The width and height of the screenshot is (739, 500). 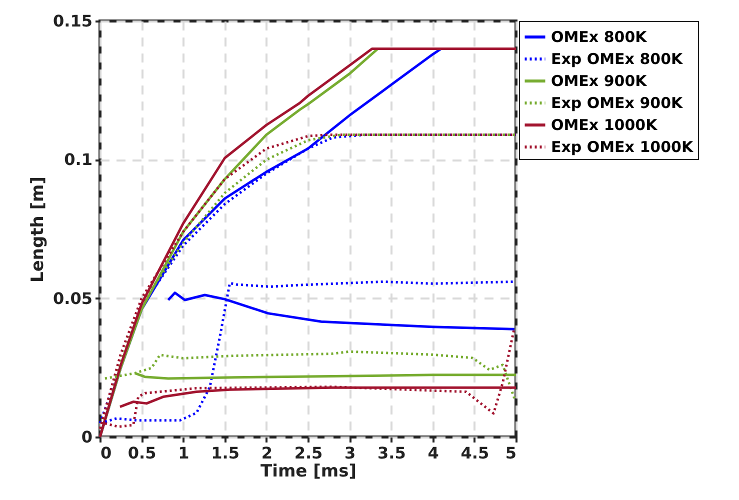 What do you see at coordinates (475, 453) in the screenshot?
I see `x-tick-label: 4.5` at bounding box center [475, 453].